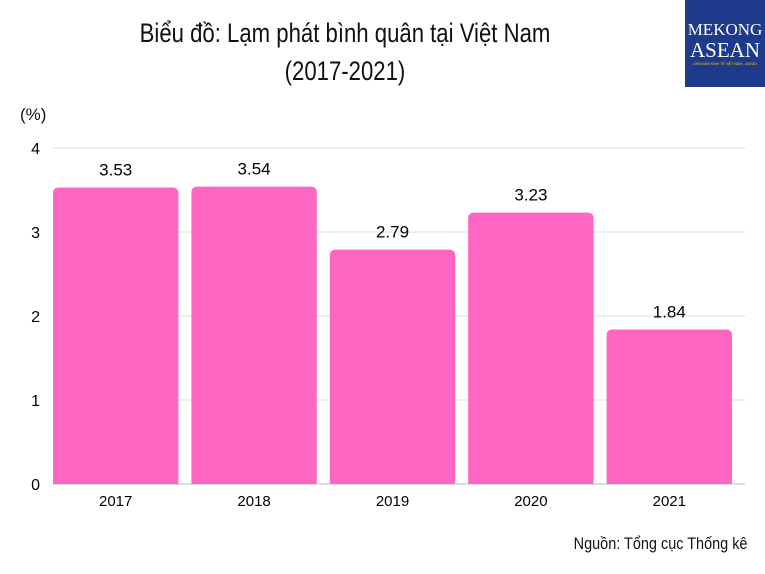 The width and height of the screenshot is (765, 574). I want to click on y-axis-unit: (%), so click(33, 114).